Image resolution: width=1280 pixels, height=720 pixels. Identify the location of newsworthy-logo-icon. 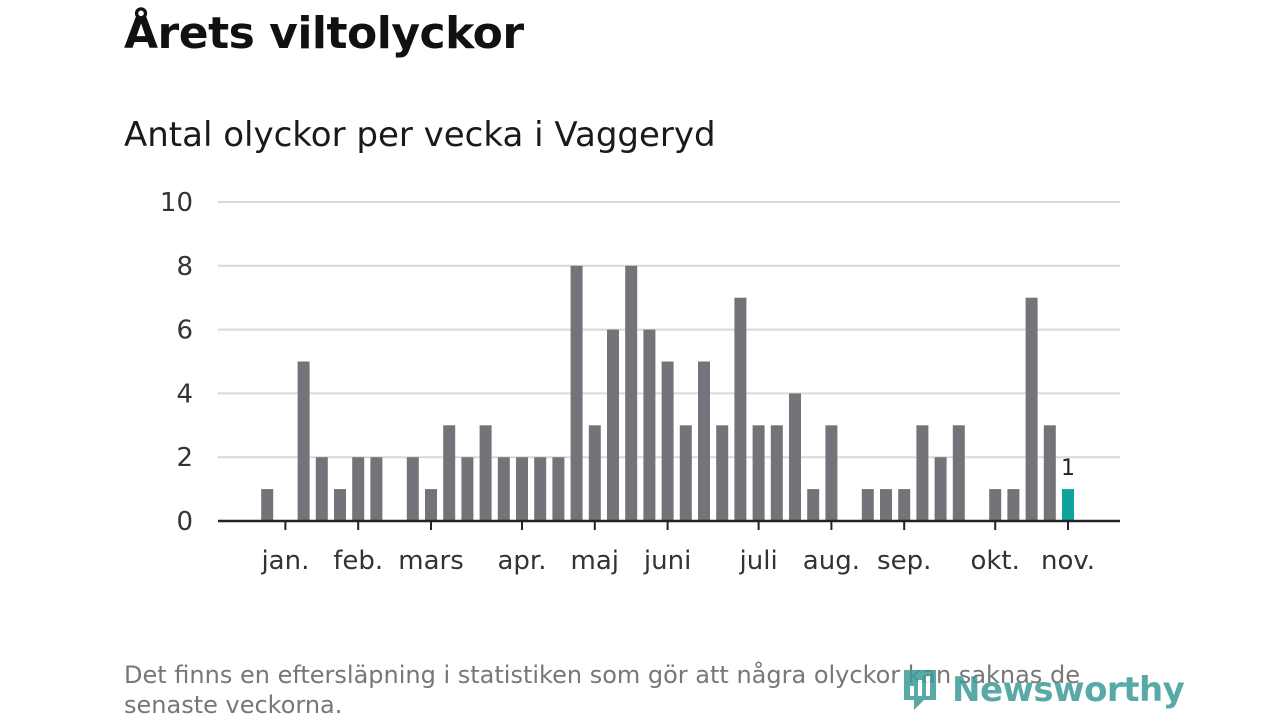
(920, 690).